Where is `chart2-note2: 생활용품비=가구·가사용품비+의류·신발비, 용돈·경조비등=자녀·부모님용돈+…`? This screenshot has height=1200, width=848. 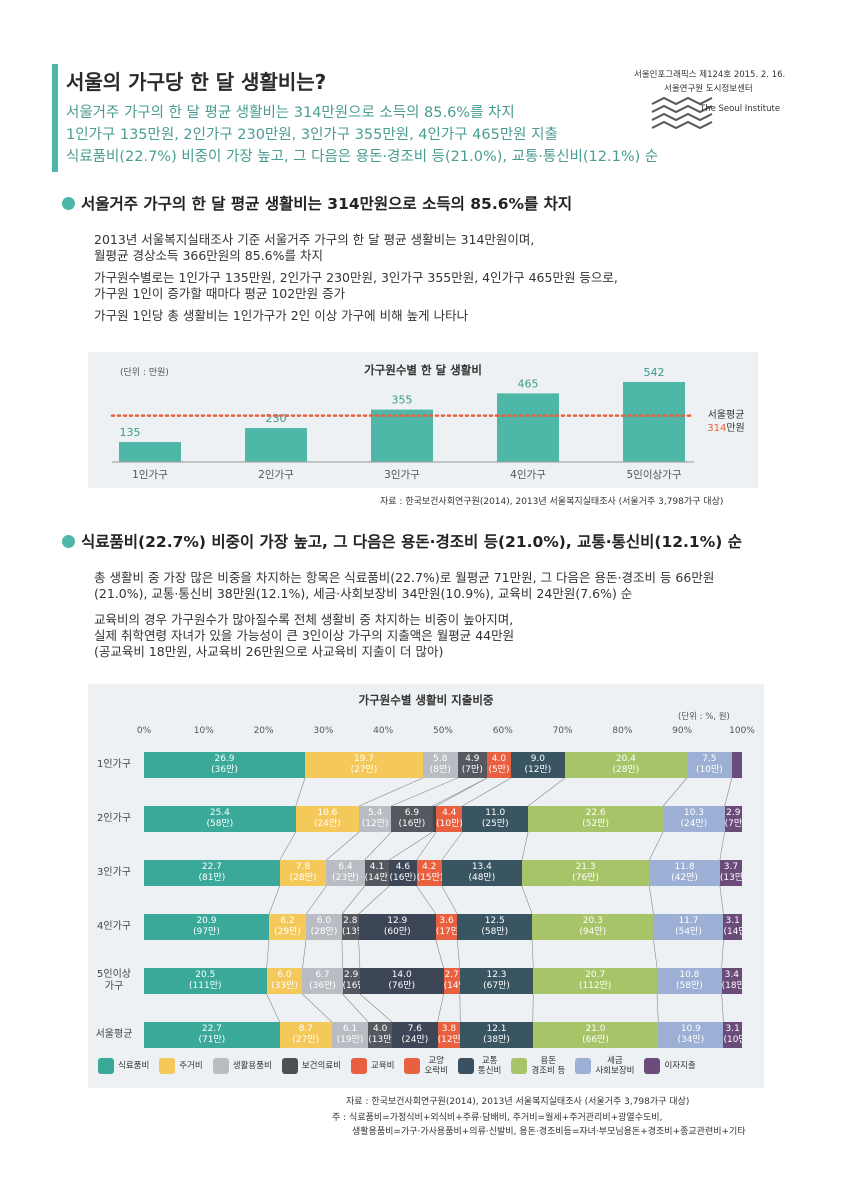 chart2-note2: 생활용품비=가구·가사용품비+의류·신발비, 용돈·경조비등=자녀·부모님용돈+… is located at coordinates (549, 1132).